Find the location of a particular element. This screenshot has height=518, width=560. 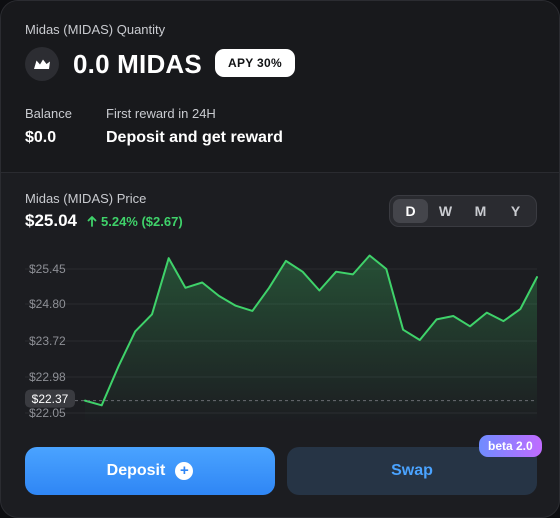

midas-crown-icon is located at coordinates (42, 64).